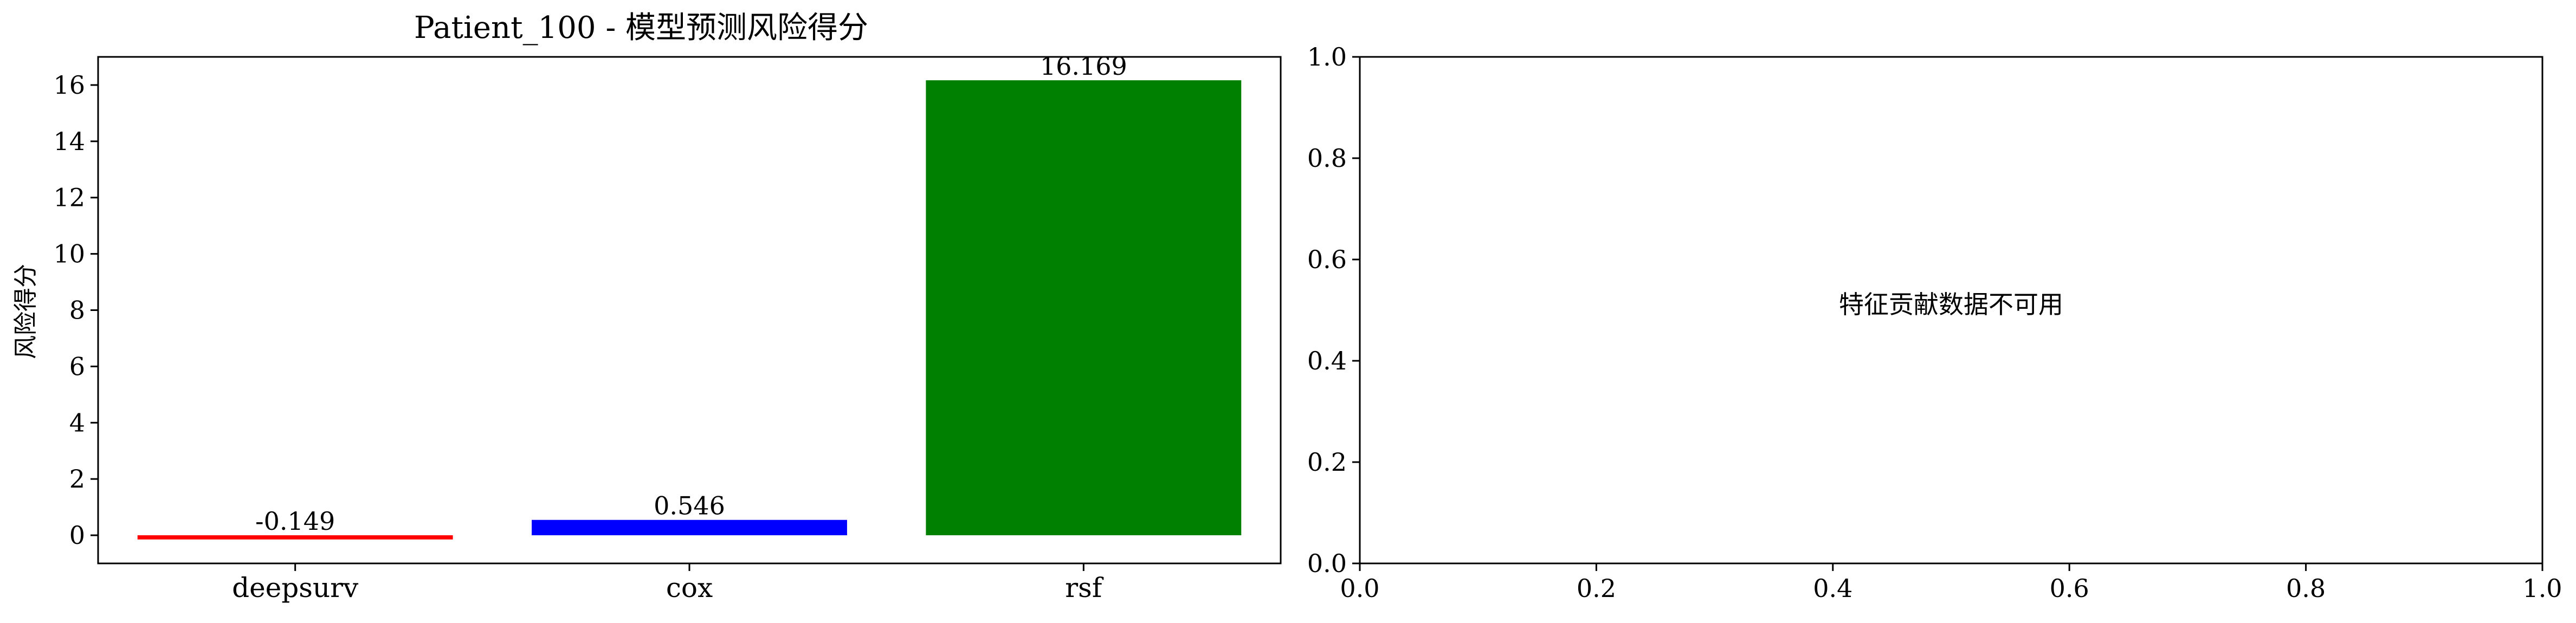 The width and height of the screenshot is (2576, 623). What do you see at coordinates (295, 587) in the screenshot?
I see `x-tick-label: deepsurv` at bounding box center [295, 587].